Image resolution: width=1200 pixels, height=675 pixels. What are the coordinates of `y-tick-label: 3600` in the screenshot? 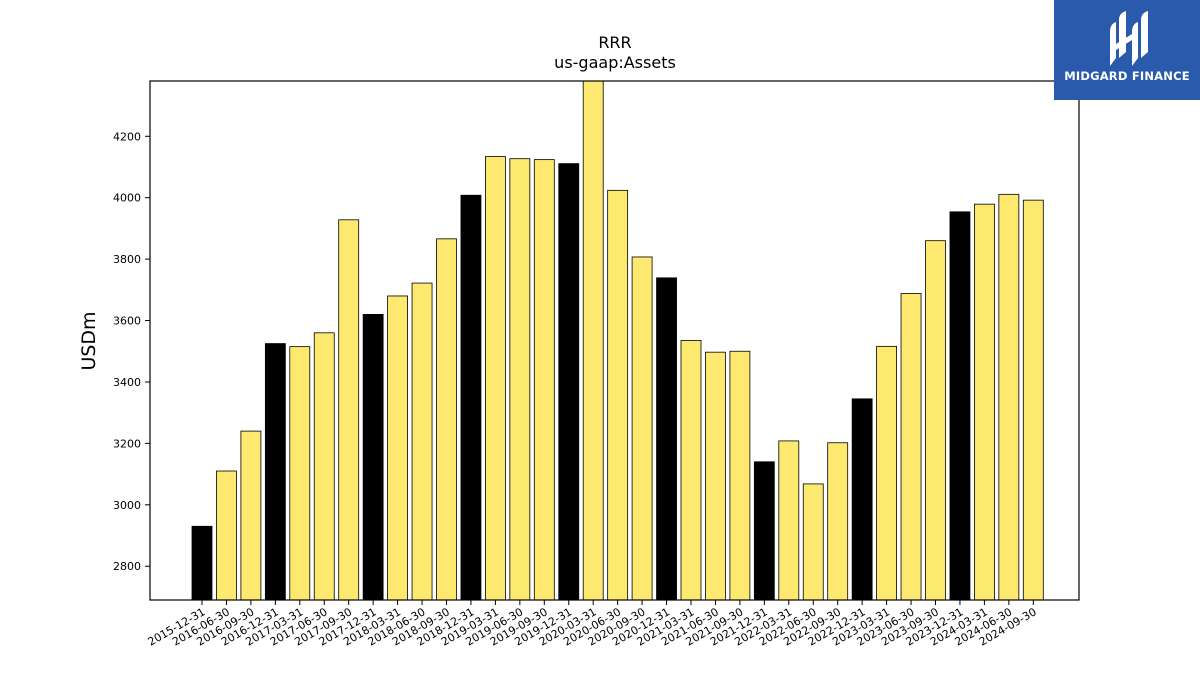 It's located at (127, 321).